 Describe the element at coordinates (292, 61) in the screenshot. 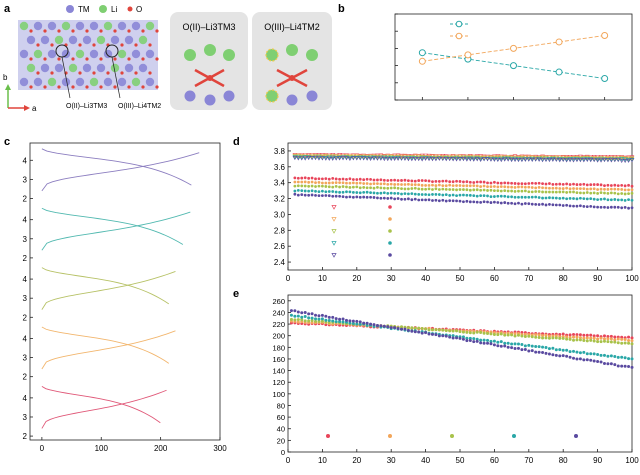

I see `cluster-box-oiii` at that location.